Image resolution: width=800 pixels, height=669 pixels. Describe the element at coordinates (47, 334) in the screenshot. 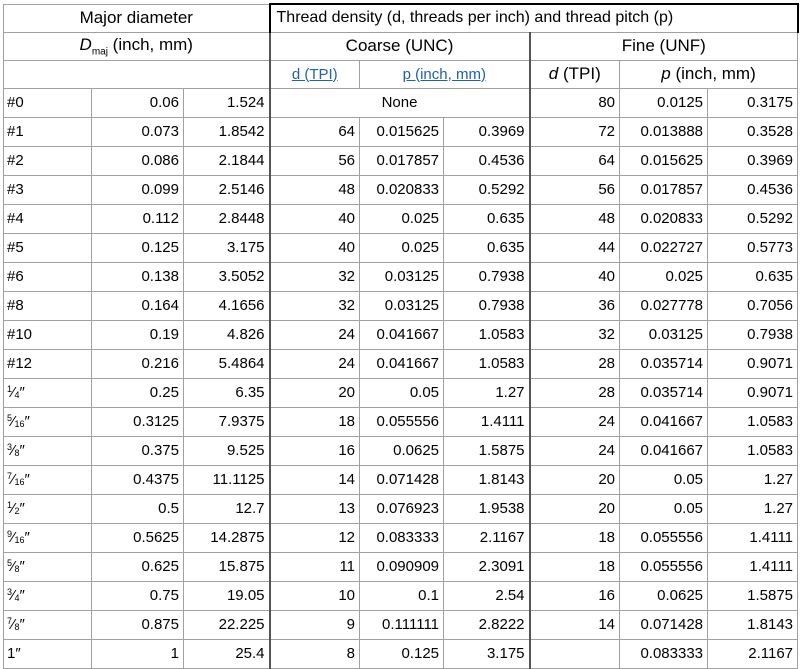

I see `size-cell: #10` at that location.